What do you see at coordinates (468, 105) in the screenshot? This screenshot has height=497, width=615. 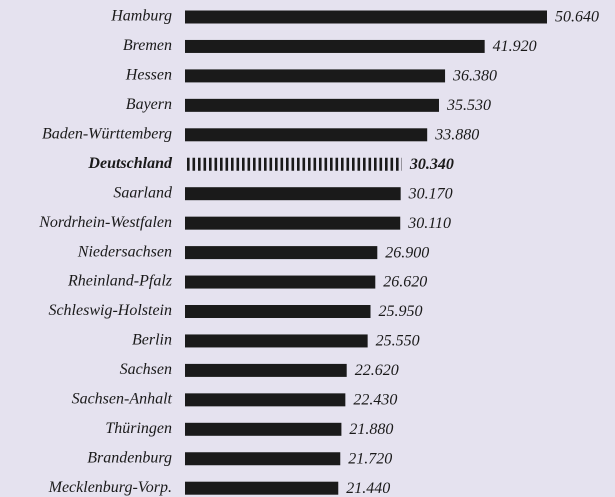 I see `value-label: 35.530` at bounding box center [468, 105].